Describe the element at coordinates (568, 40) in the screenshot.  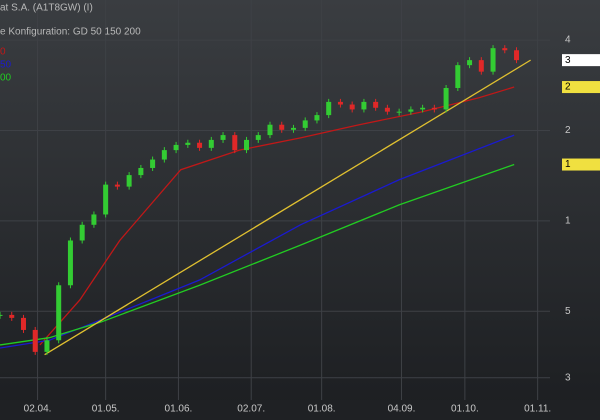
I see `y-tick-label: 4` at that location.